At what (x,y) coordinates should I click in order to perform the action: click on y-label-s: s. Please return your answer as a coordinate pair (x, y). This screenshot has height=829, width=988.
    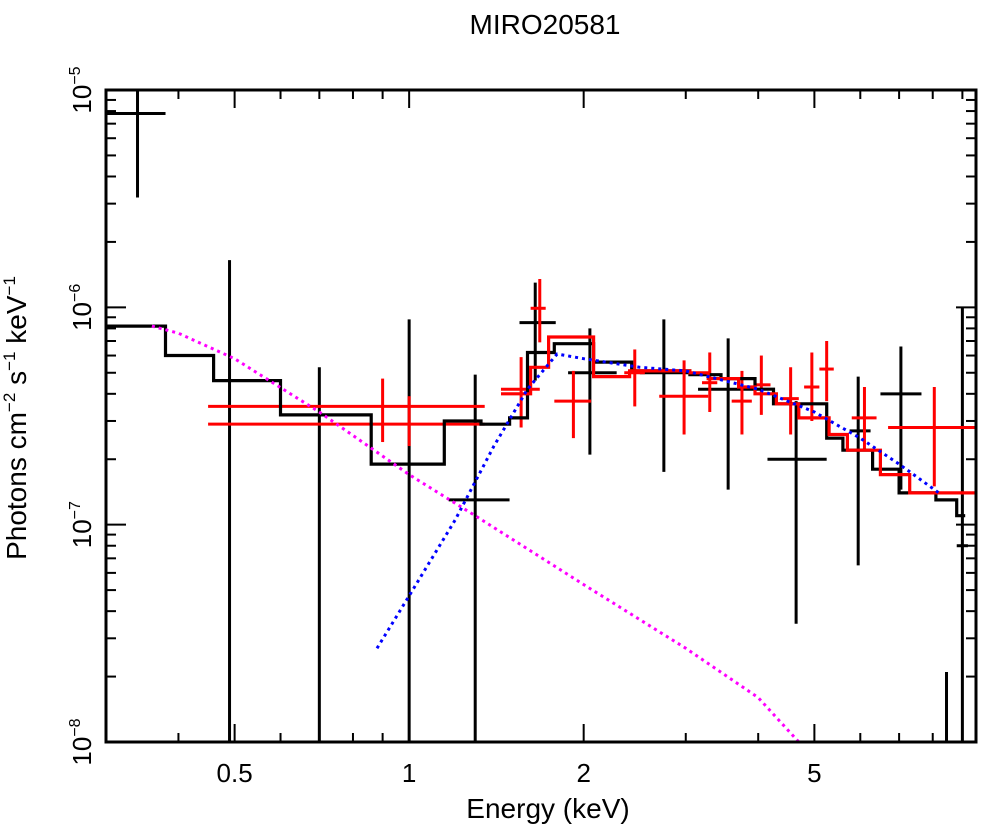
    Looking at the image, I should click on (16, 382).